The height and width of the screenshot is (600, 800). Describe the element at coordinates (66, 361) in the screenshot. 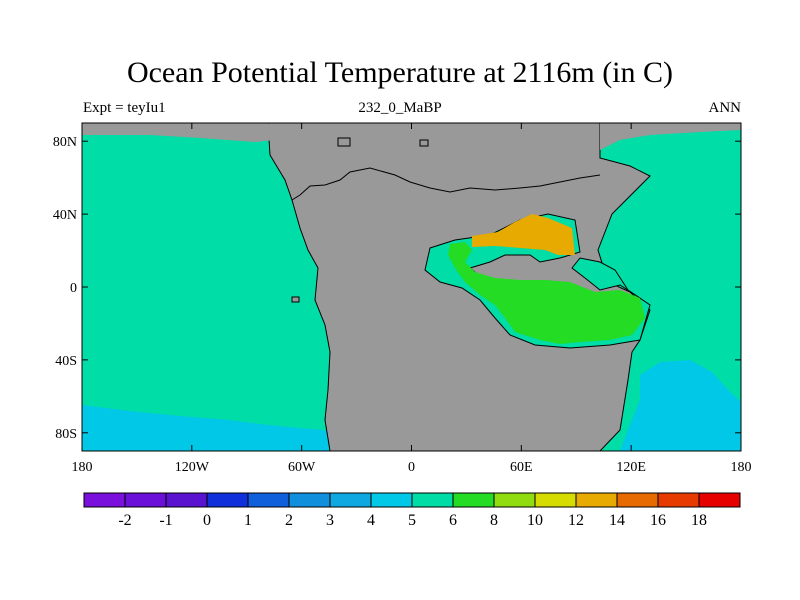

I see `y-tick-label: 40S` at that location.